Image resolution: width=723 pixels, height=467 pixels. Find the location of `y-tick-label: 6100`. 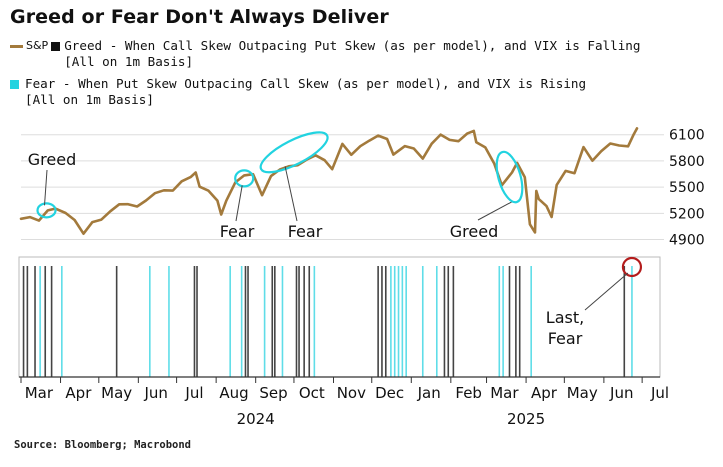

y-tick-label: 6100 is located at coordinates (687, 136).